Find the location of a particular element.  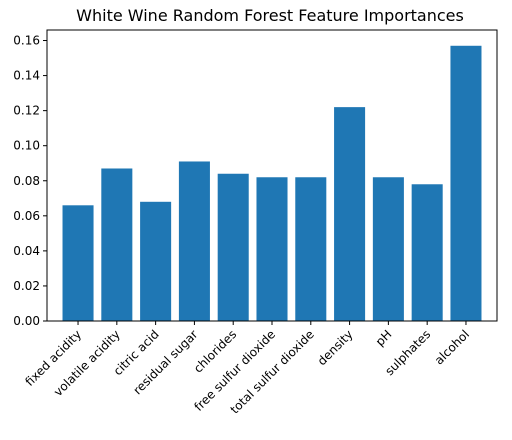

x-tick-label: volatile acidity is located at coordinates (87, 363).